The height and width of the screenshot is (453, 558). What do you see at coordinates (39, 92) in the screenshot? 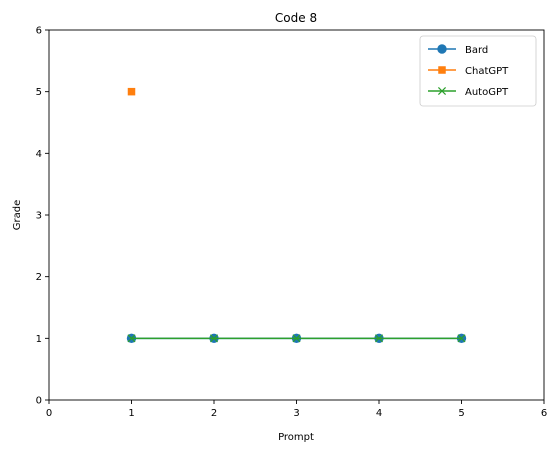
I see `y-tick-label: 5` at bounding box center [39, 92].